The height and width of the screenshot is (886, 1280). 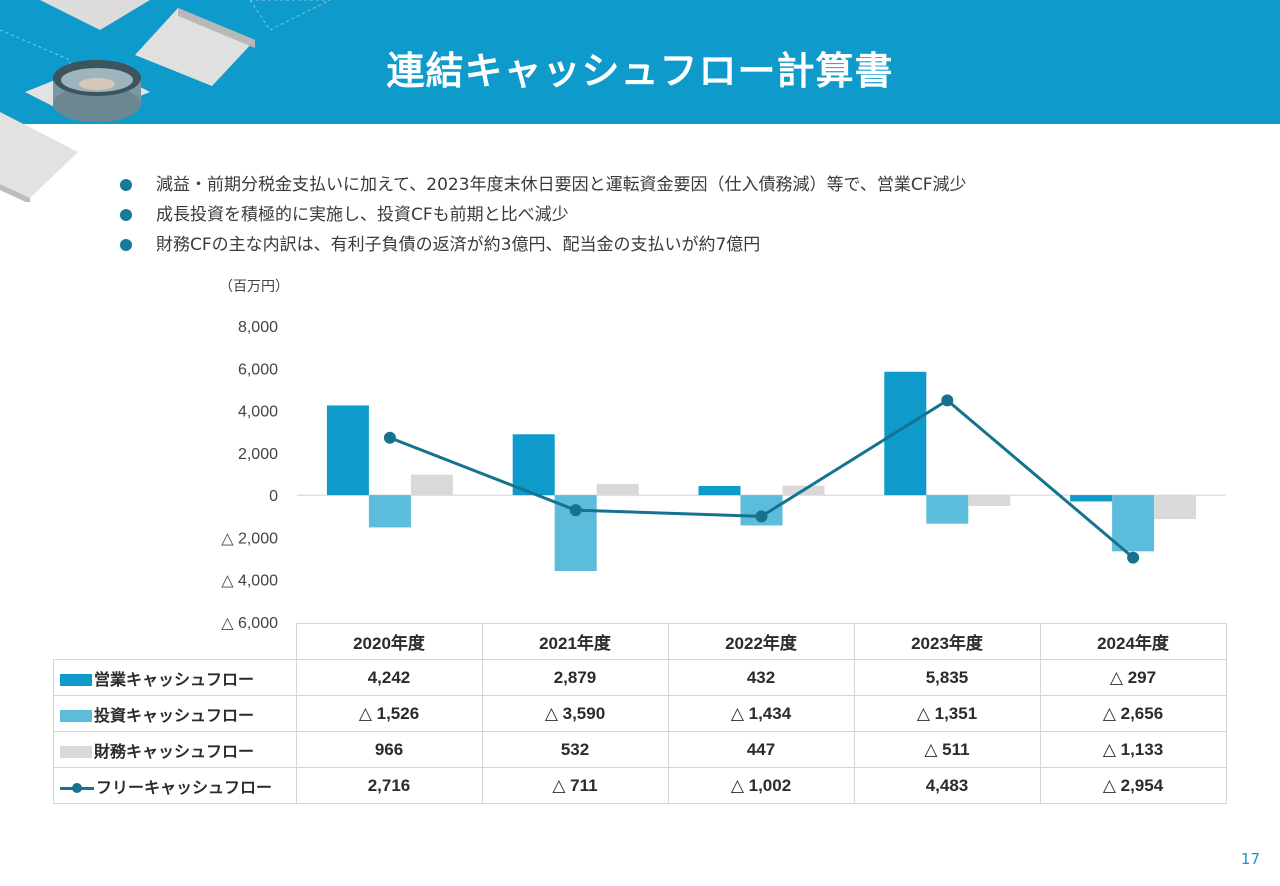 I want to click on row-label: 投資キャッシュフロー, so click(x=175, y=713).